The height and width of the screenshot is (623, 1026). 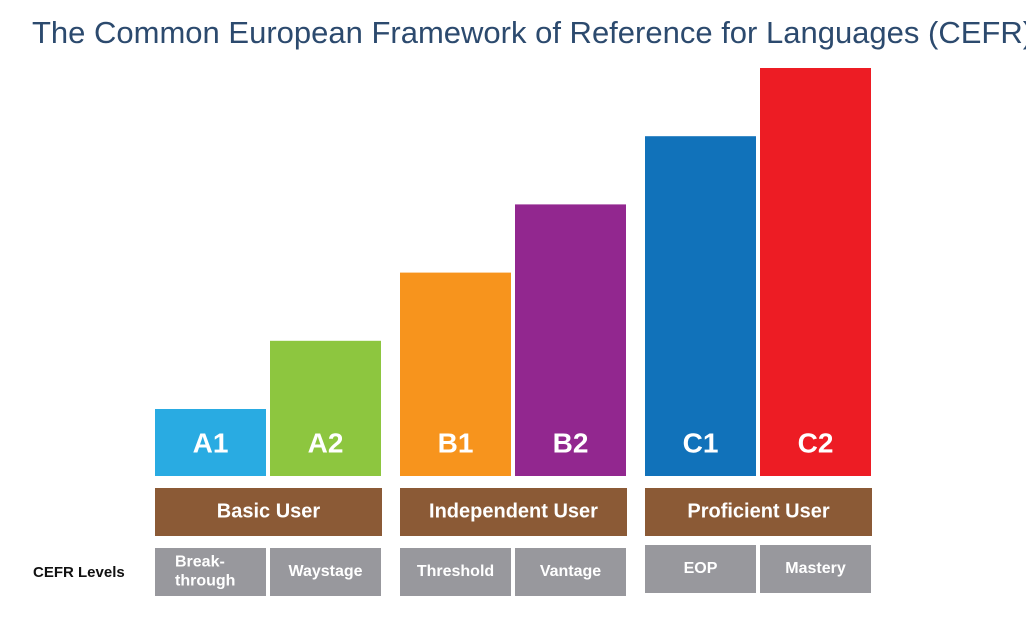 I want to click on level-name: Threshold, so click(x=455, y=571).